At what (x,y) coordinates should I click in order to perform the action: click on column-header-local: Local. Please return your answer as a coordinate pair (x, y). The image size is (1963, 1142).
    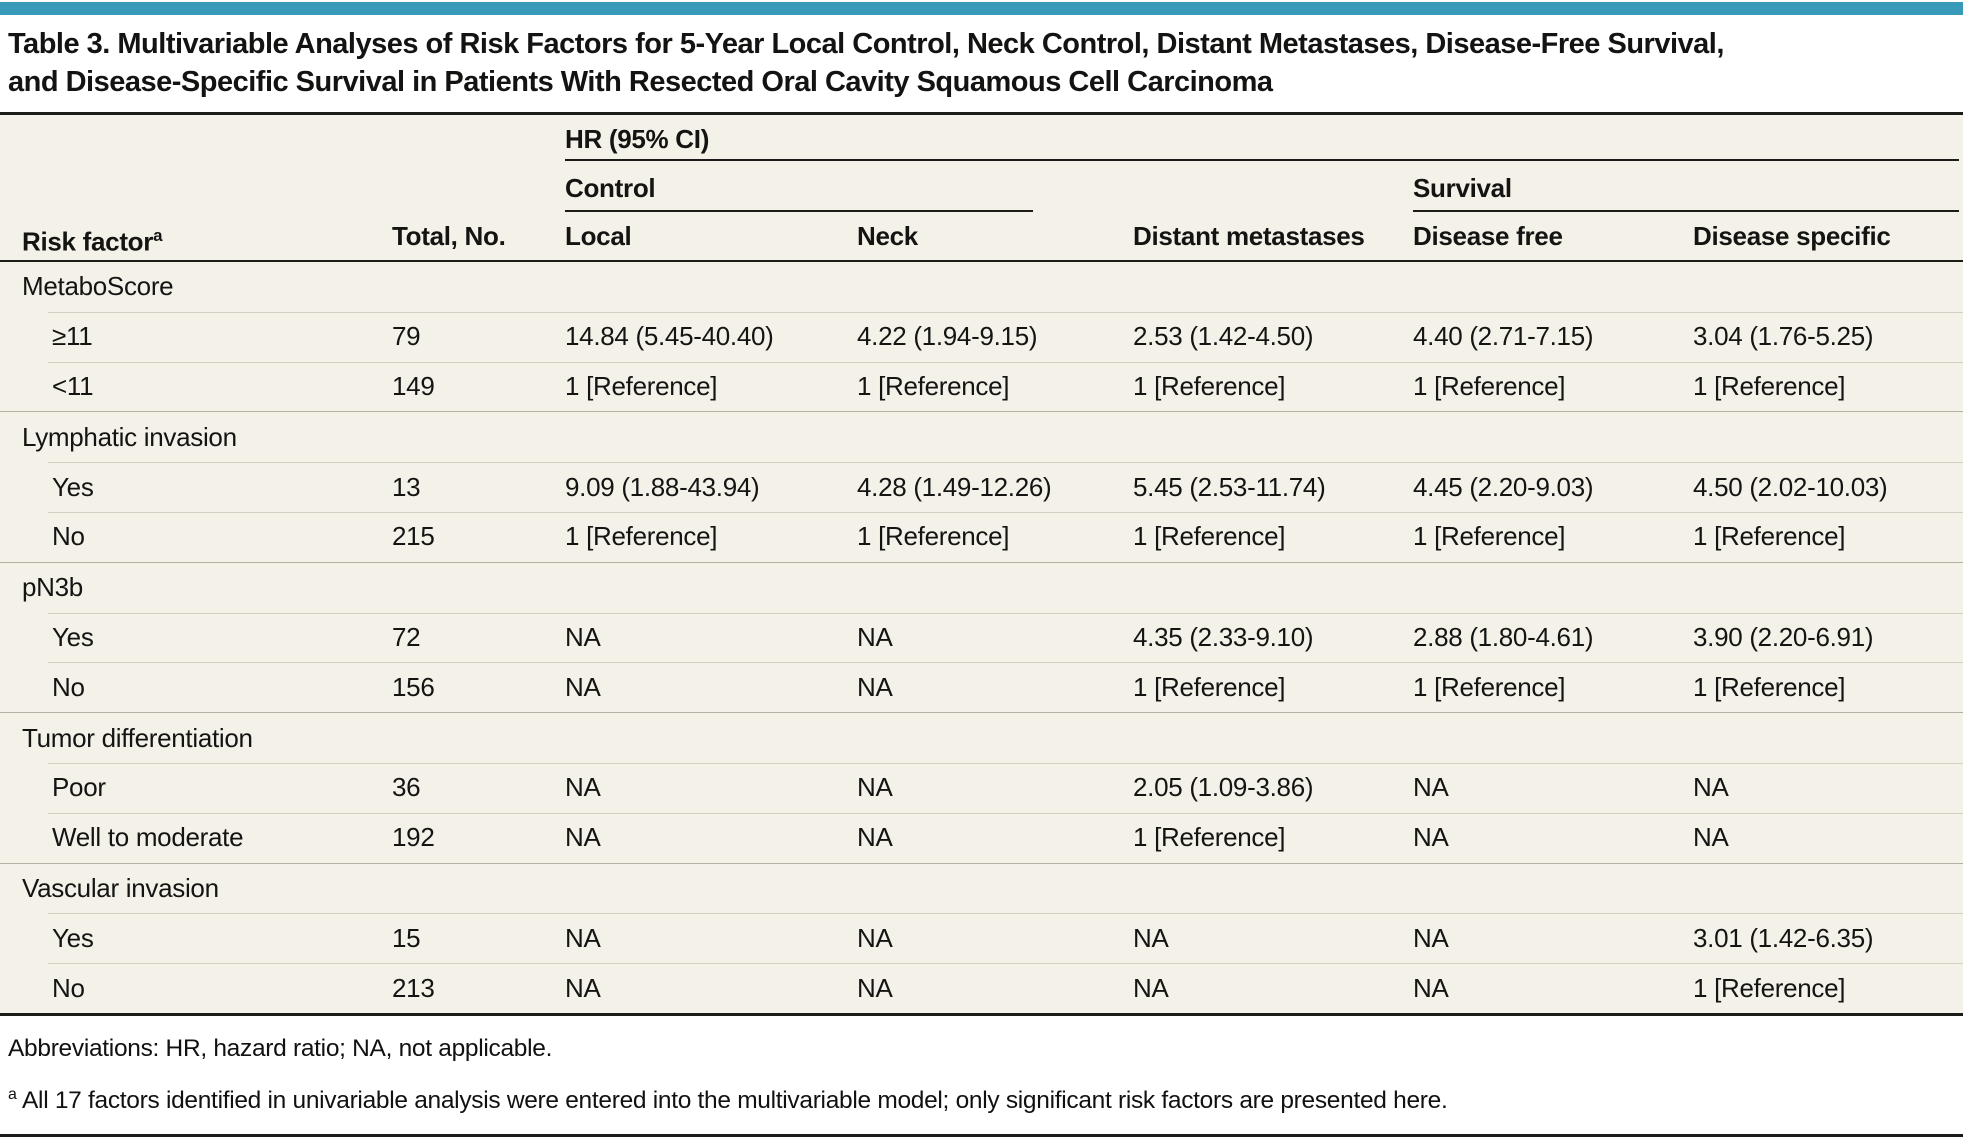
    Looking at the image, I should click on (598, 236).